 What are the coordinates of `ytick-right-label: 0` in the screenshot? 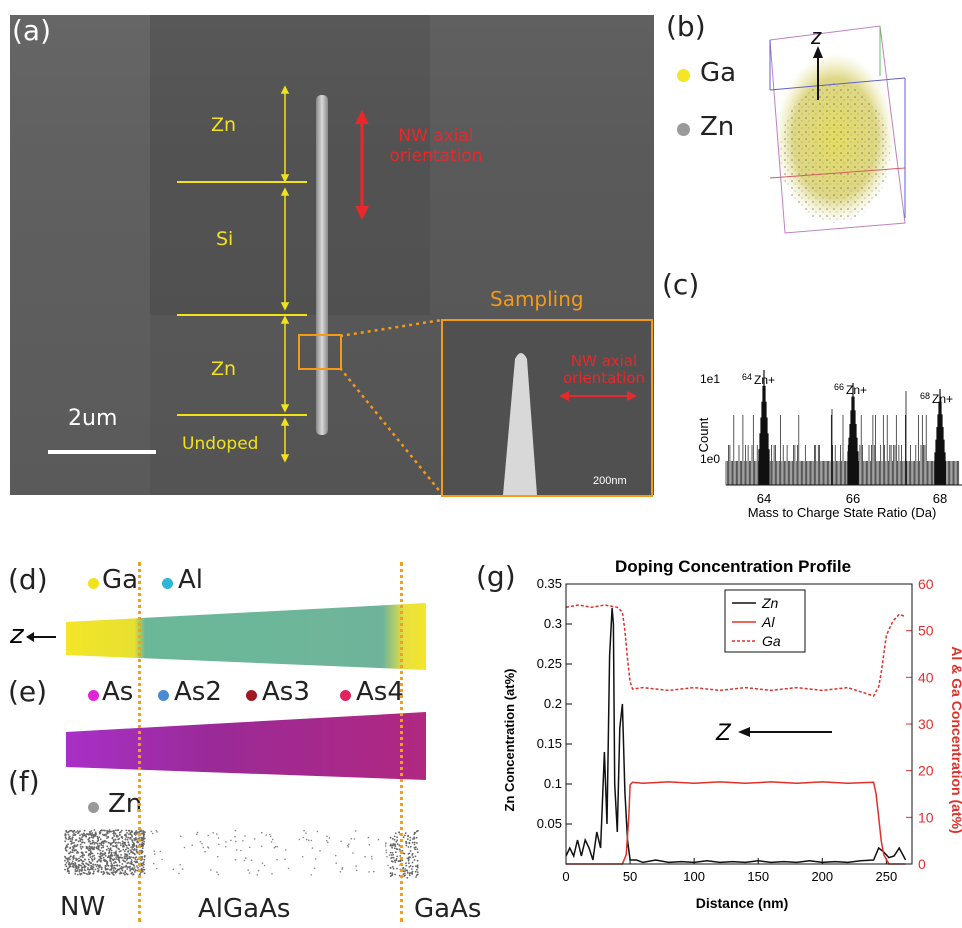 It's located at (922, 864).